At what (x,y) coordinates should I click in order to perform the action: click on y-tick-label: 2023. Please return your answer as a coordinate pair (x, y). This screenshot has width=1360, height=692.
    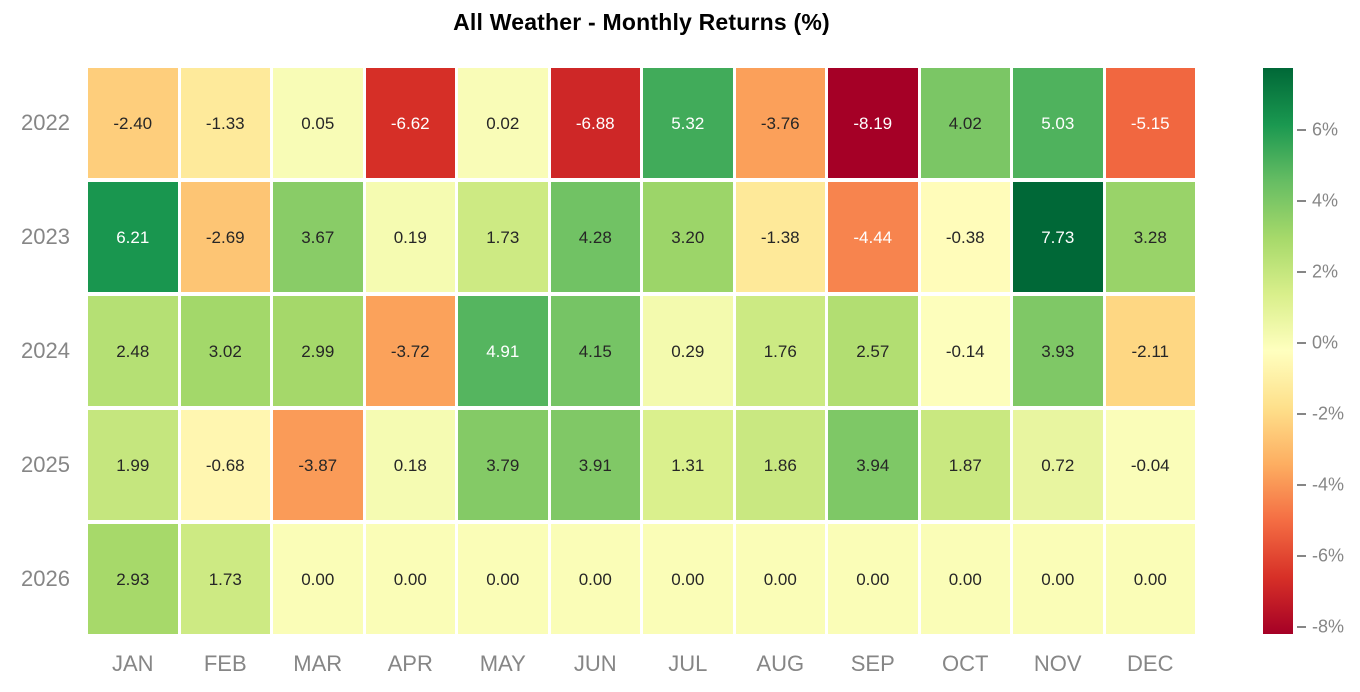
    Looking at the image, I should click on (45, 236).